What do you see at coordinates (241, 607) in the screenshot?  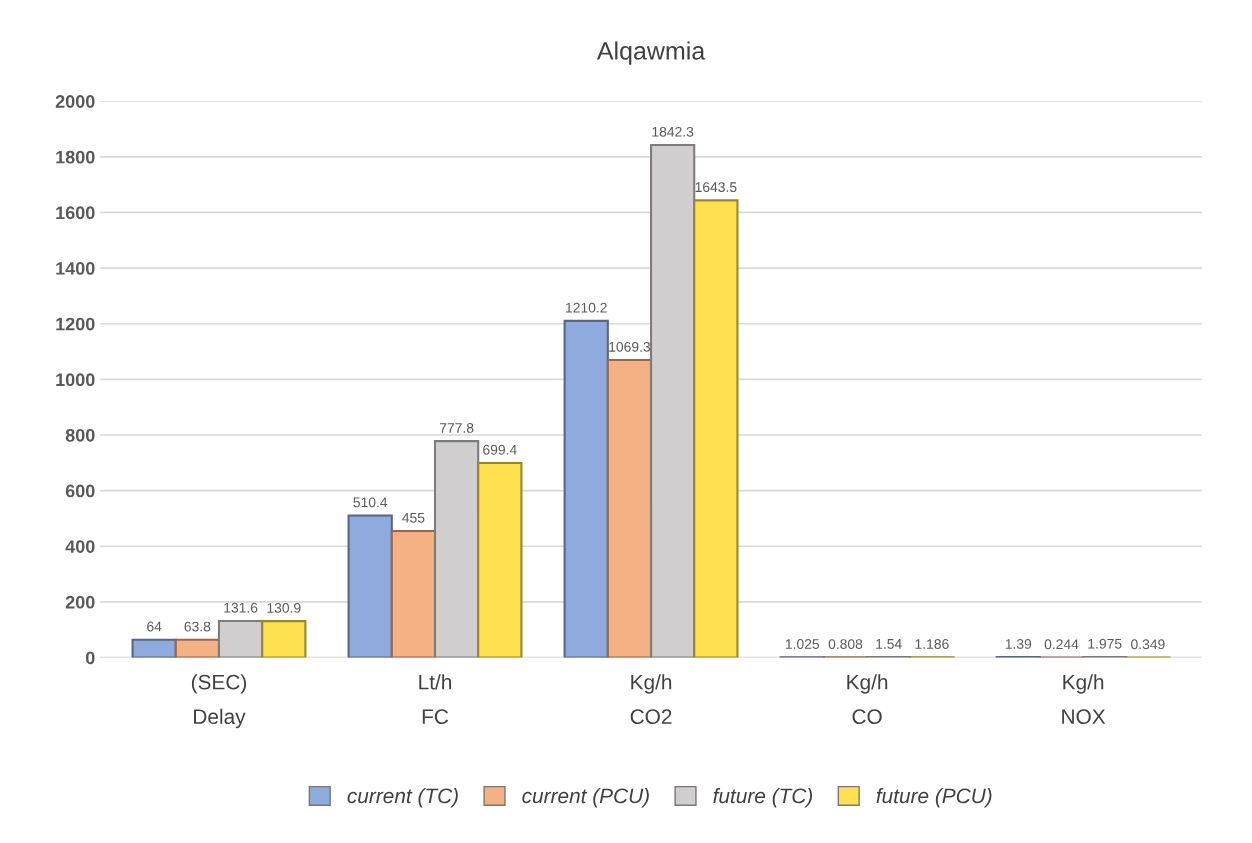 I see `data-label: 131.6` at bounding box center [241, 607].